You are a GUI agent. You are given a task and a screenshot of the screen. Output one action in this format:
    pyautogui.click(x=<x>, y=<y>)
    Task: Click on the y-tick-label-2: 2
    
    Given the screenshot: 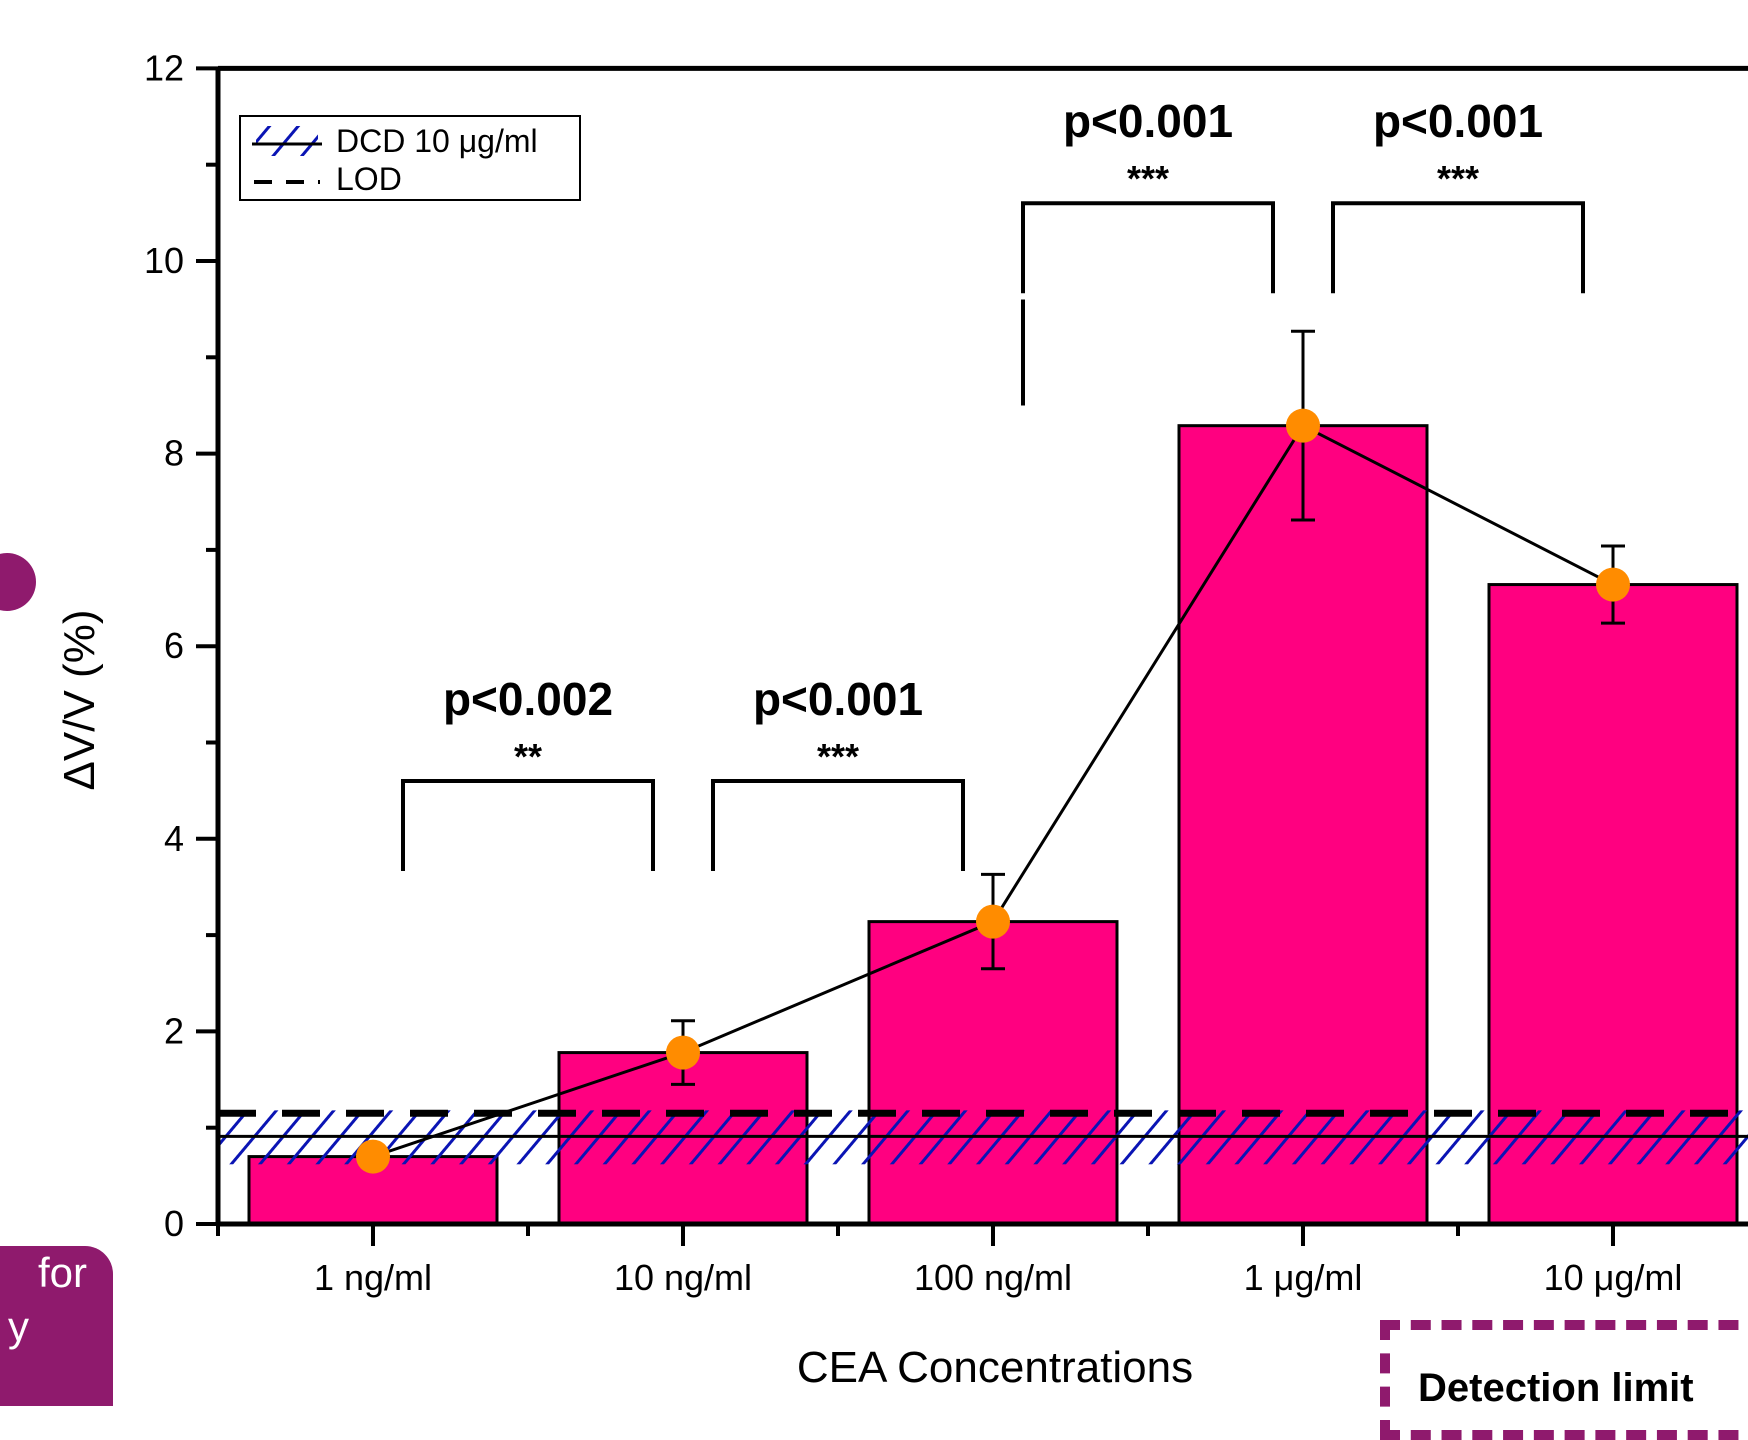 What is the action you would take?
    pyautogui.click(x=174, y=1030)
    